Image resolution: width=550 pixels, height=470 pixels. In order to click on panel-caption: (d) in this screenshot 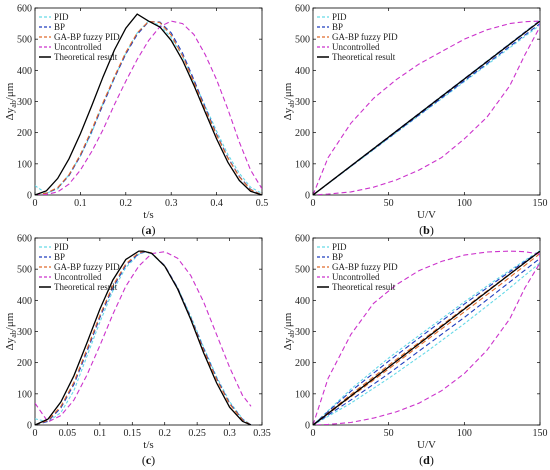, I will do `click(426, 460)`.